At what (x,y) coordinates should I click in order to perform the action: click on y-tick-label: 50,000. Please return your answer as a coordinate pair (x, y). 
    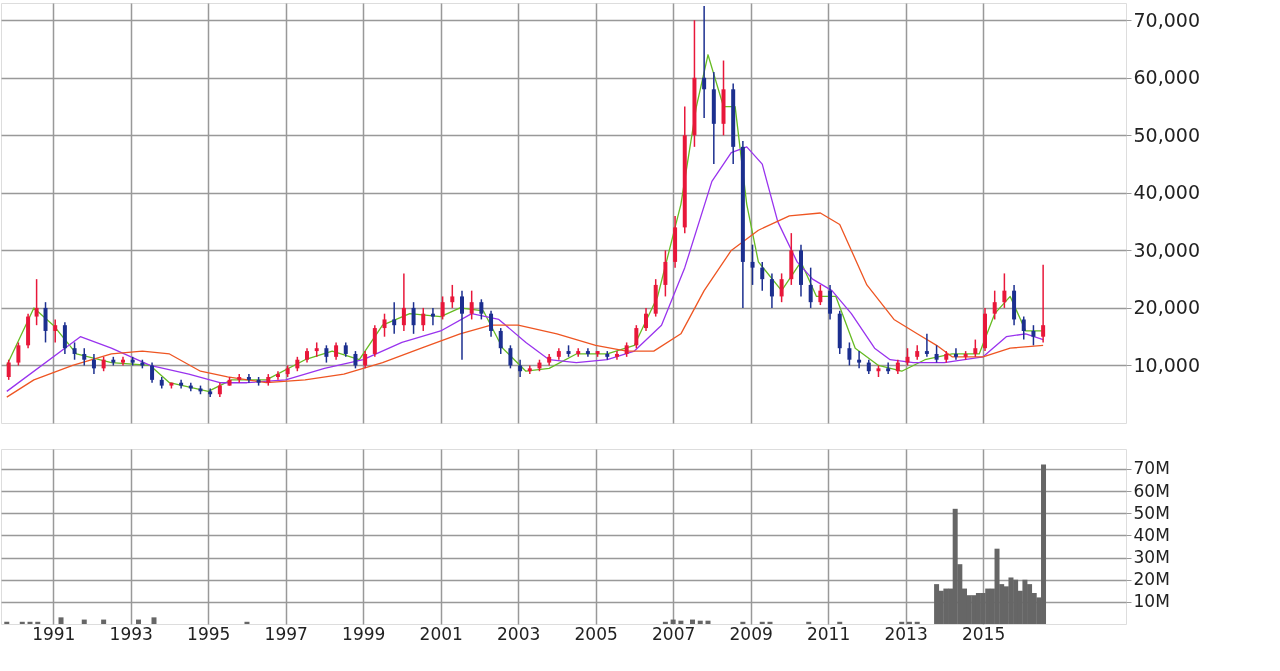
    Looking at the image, I should click on (1166, 134).